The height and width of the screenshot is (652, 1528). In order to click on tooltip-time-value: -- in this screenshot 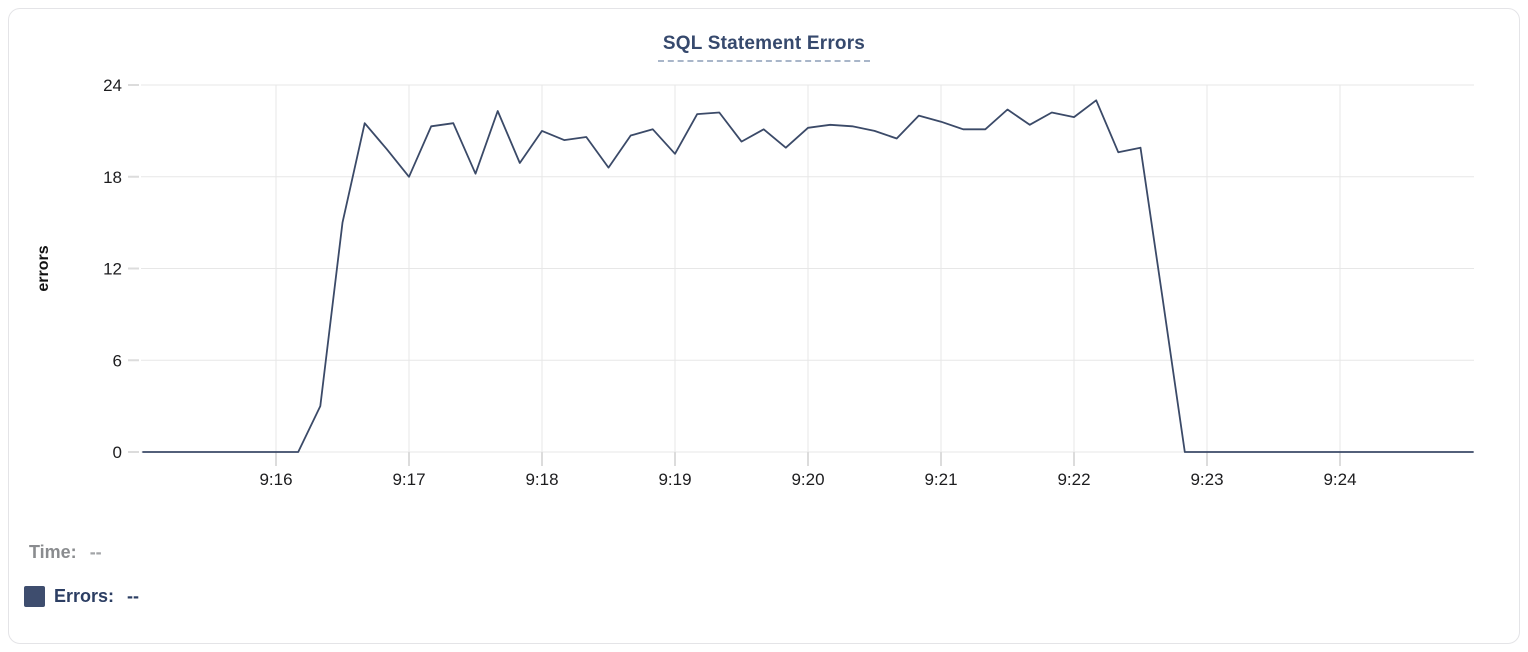, I will do `click(95, 552)`.